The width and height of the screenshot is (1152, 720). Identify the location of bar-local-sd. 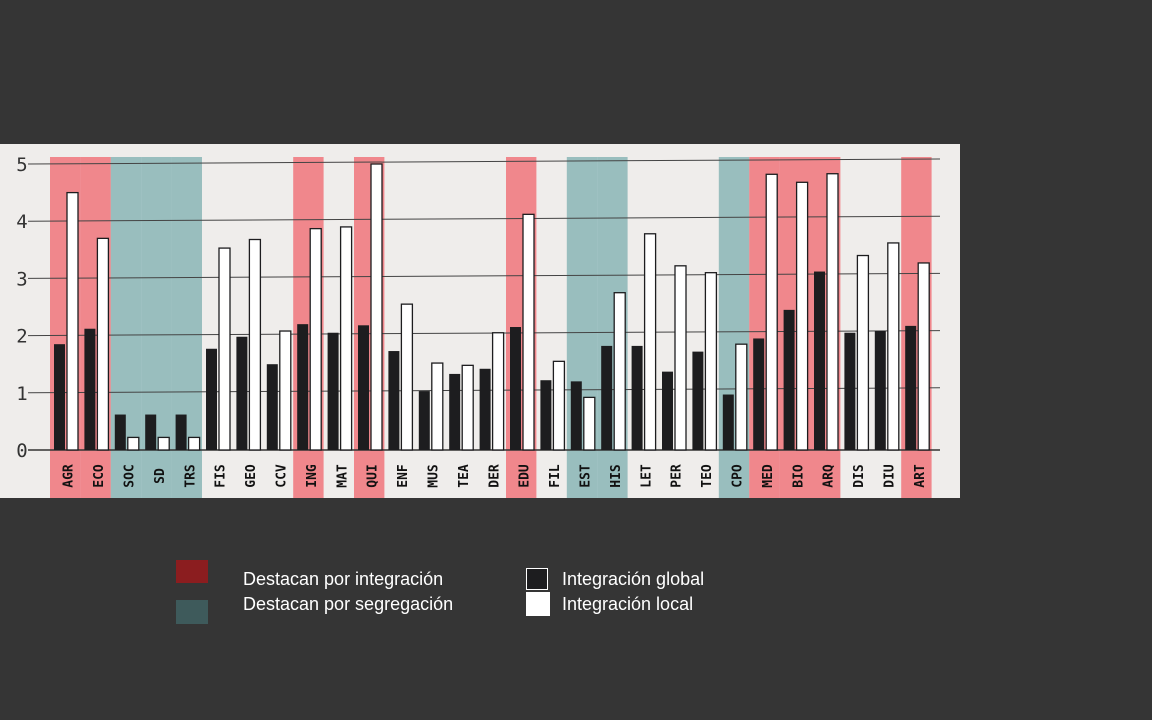
(163, 443).